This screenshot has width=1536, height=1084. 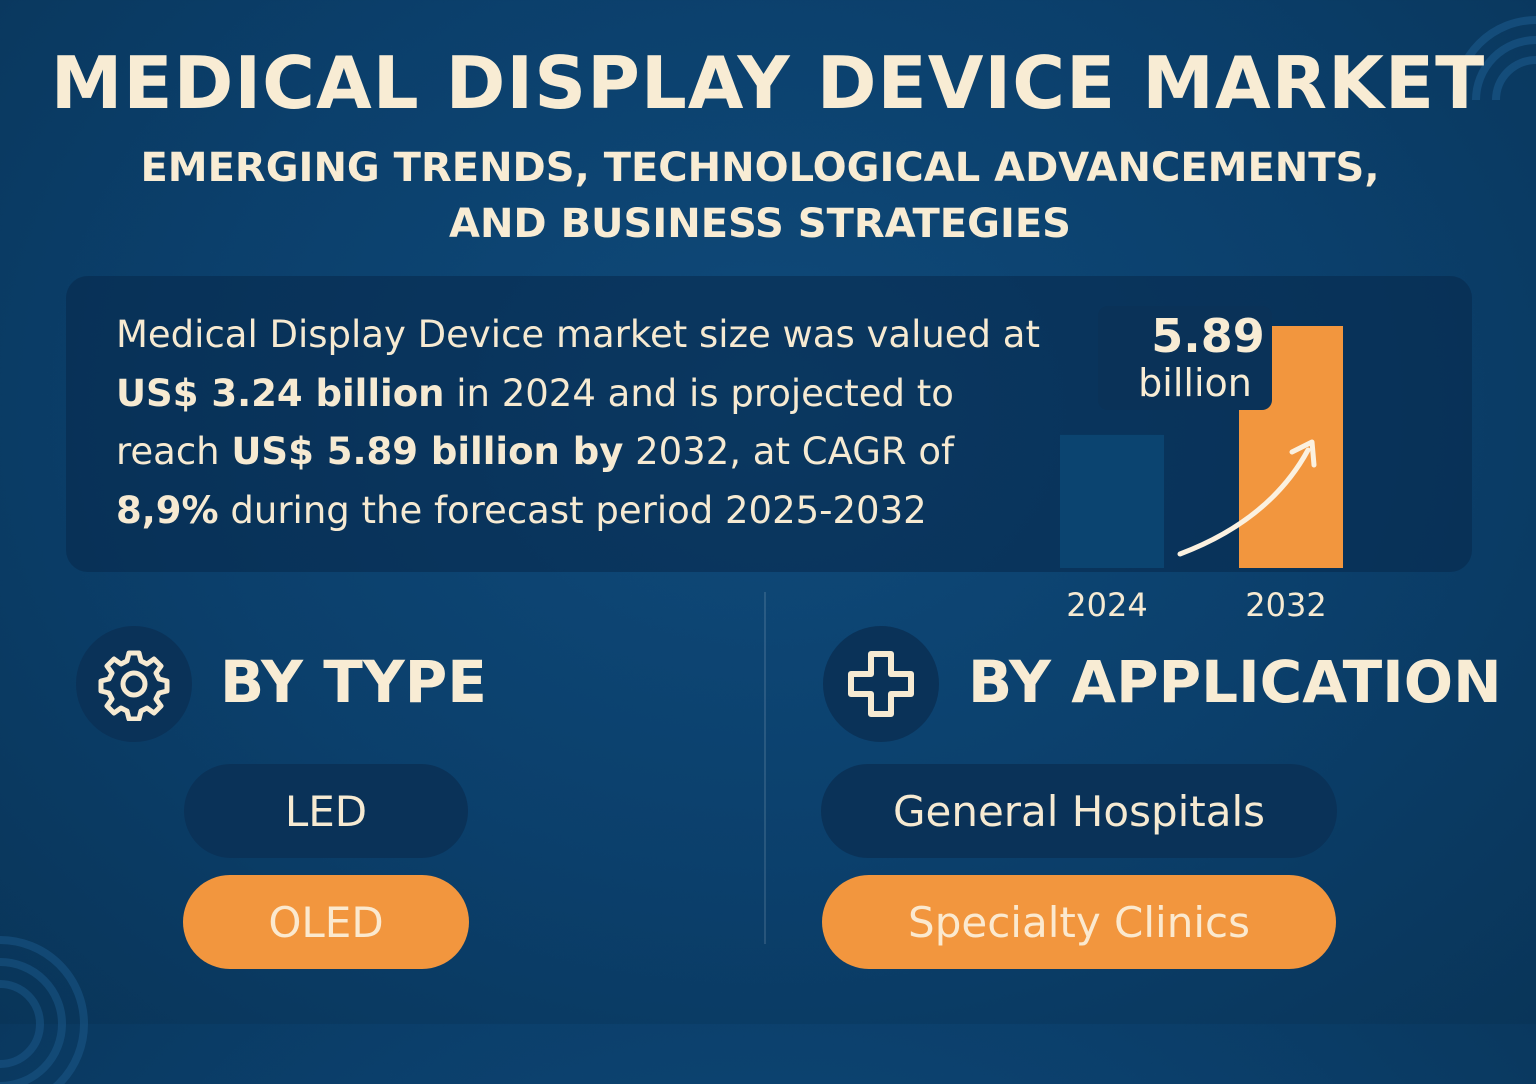 What do you see at coordinates (1285, 605) in the screenshot?
I see `x-tick-label-2032: 2032` at bounding box center [1285, 605].